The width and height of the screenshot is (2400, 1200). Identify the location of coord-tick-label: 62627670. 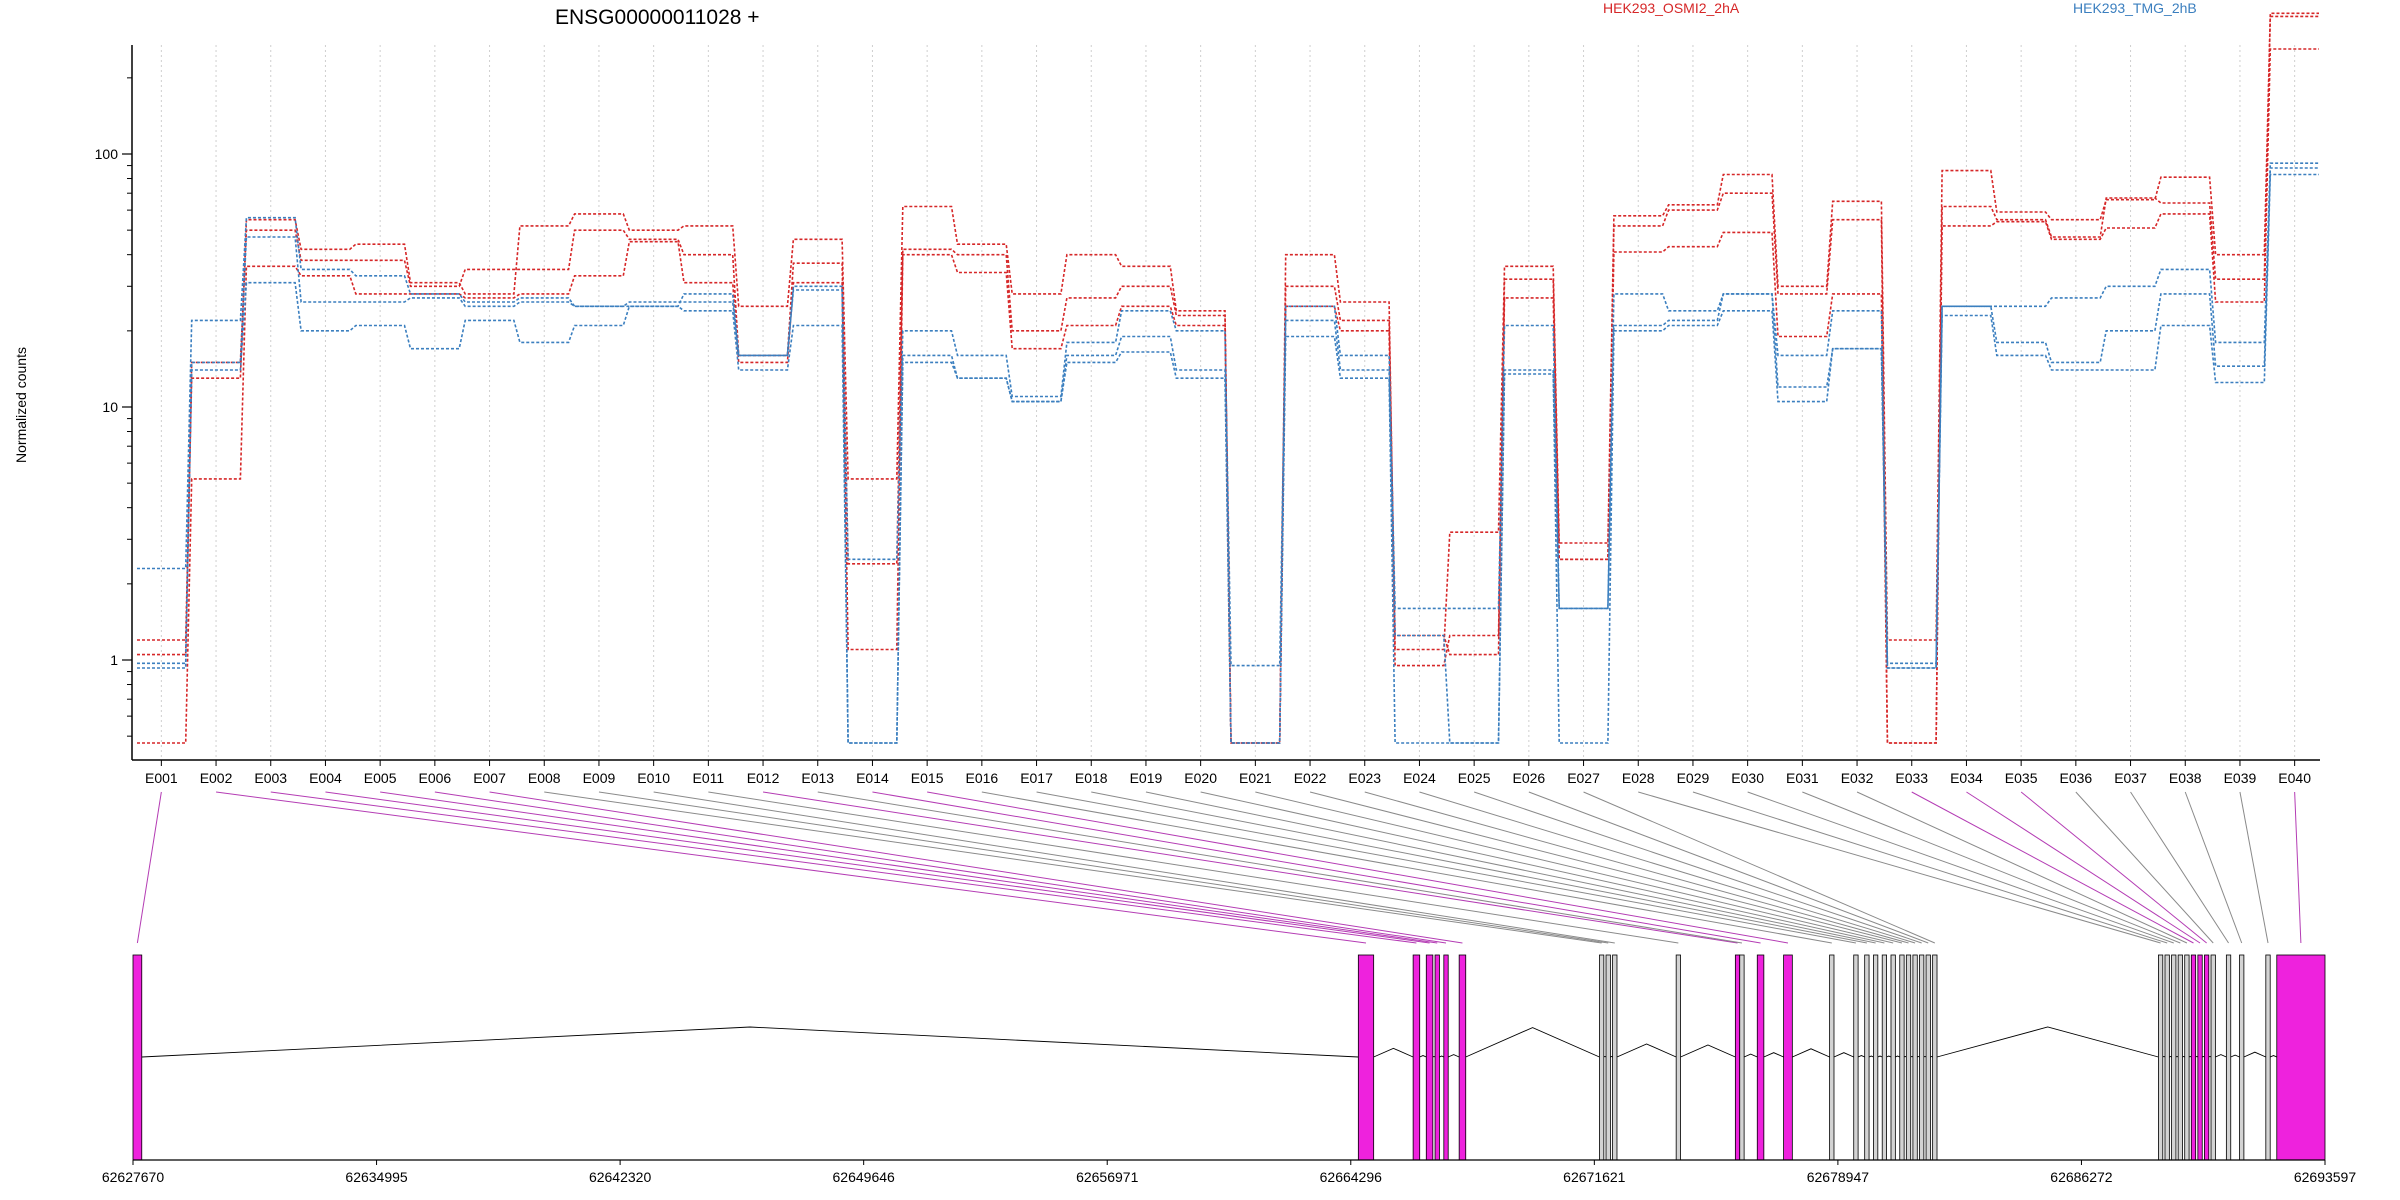
(133, 1177).